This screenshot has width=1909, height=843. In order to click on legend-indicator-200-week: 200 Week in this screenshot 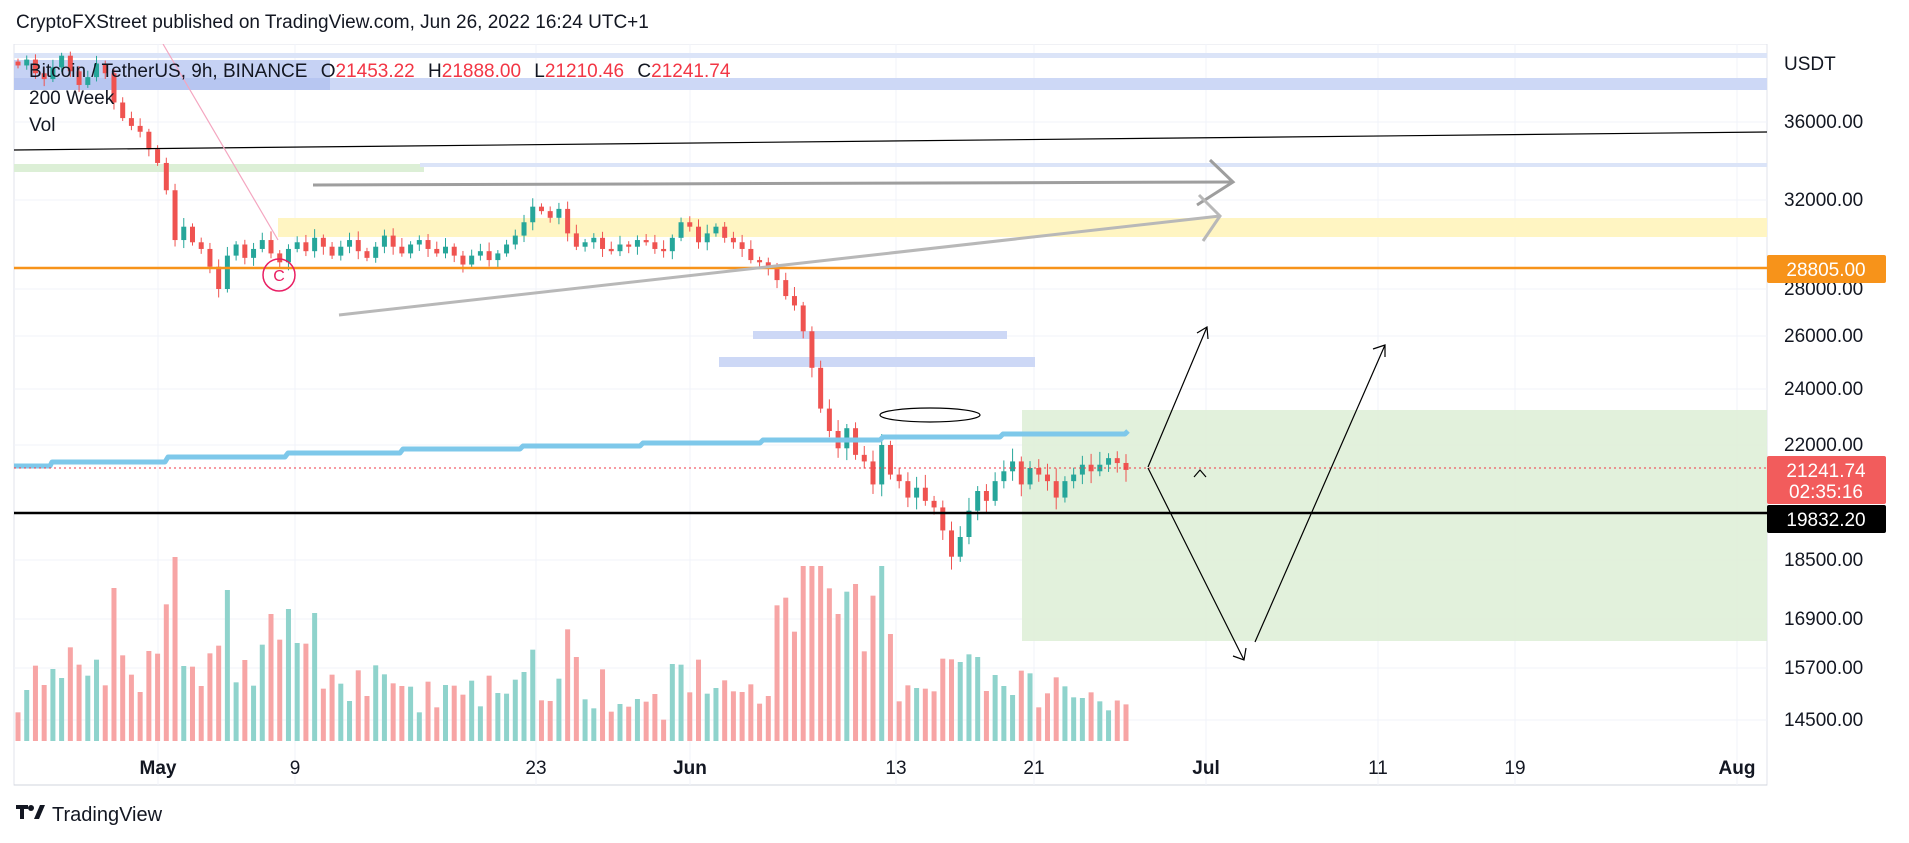, I will do `click(72, 98)`.